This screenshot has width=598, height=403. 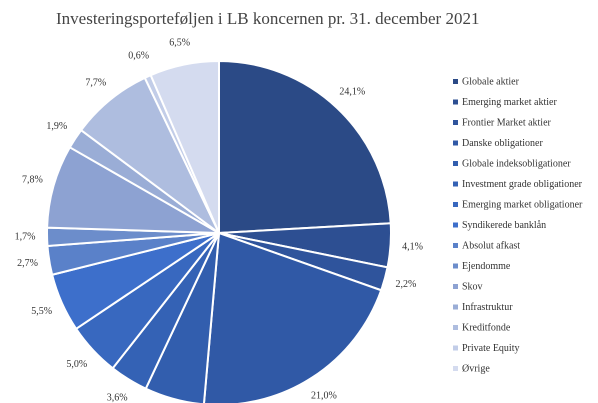 What do you see at coordinates (179, 42) in the screenshot?
I see `data-label: 6,5%` at bounding box center [179, 42].